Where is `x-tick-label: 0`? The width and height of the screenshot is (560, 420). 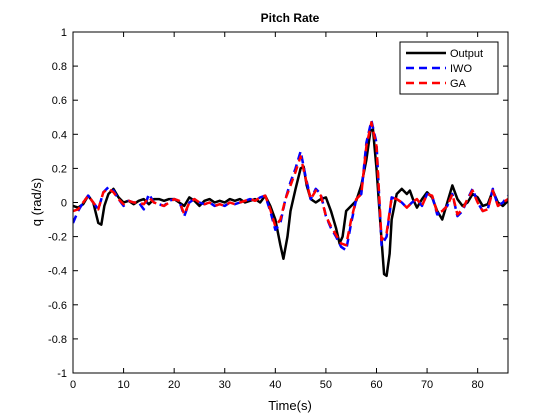 x-tick-label: 0 is located at coordinates (73, 385).